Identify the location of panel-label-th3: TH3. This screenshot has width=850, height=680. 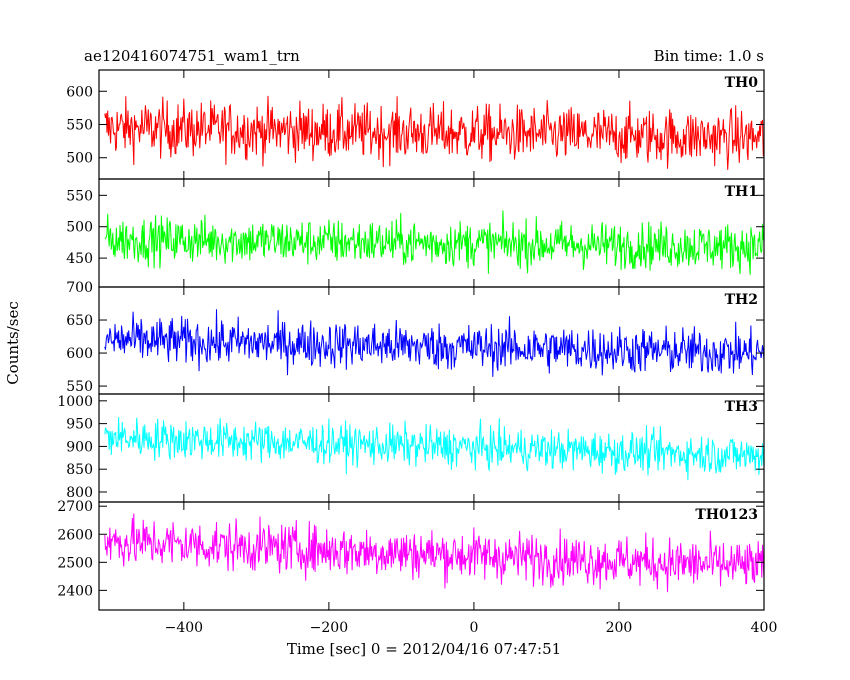
(741, 407).